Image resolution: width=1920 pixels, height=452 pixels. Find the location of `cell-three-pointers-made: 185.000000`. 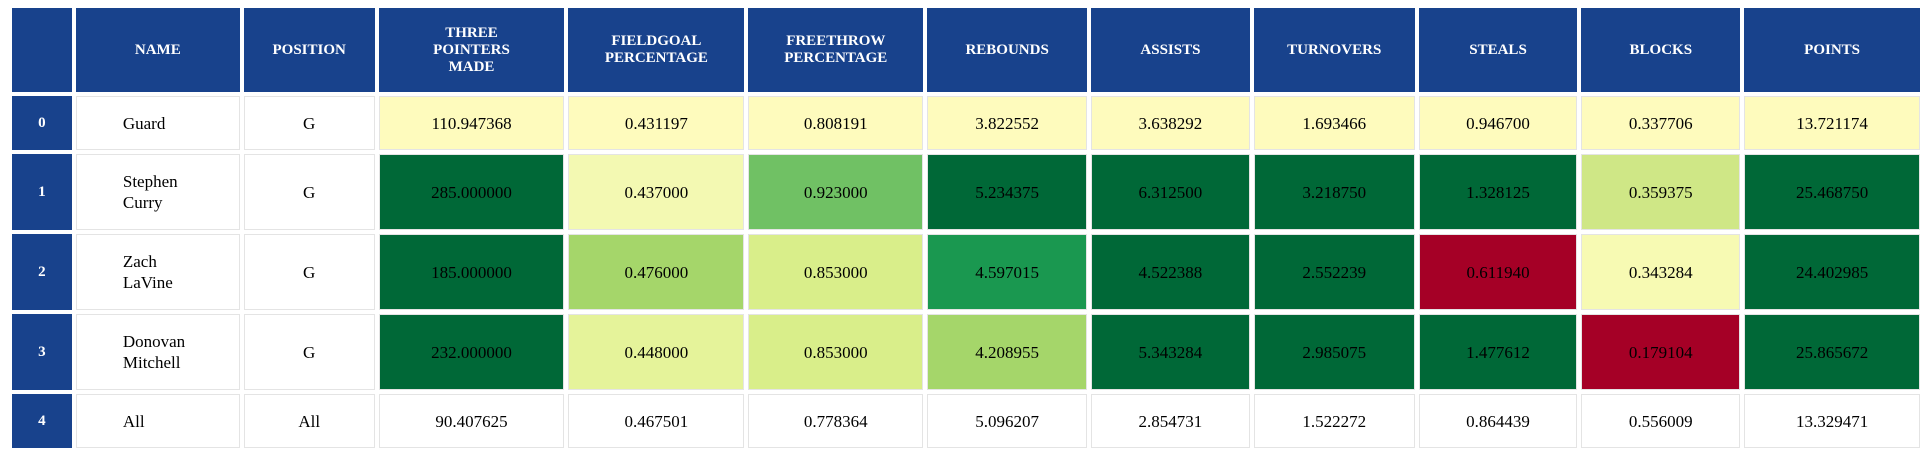

cell-three-pointers-made: 185.000000 is located at coordinates (471, 272).